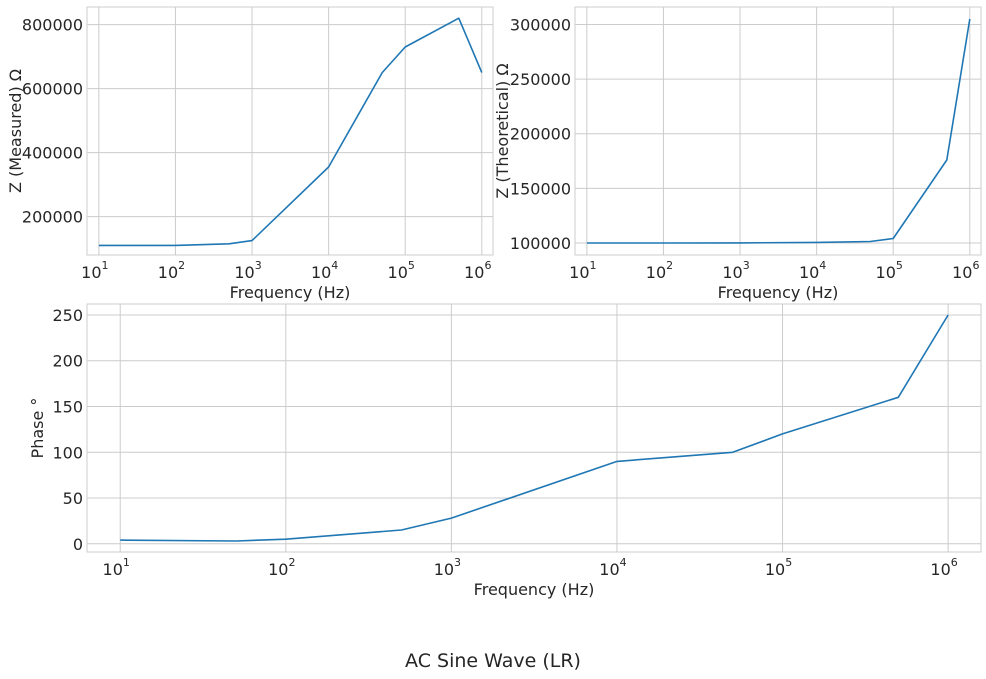  I want to click on y-tick-label: 250, so click(67, 315).